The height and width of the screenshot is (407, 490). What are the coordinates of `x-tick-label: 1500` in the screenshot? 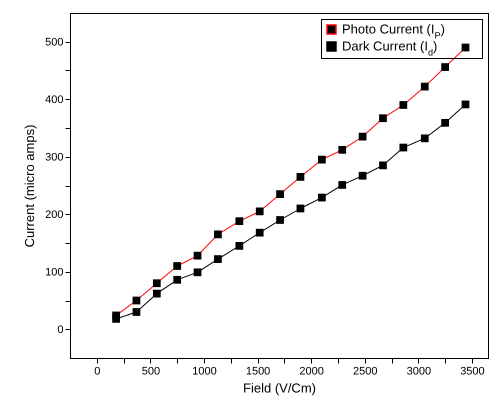 It's located at (258, 372).